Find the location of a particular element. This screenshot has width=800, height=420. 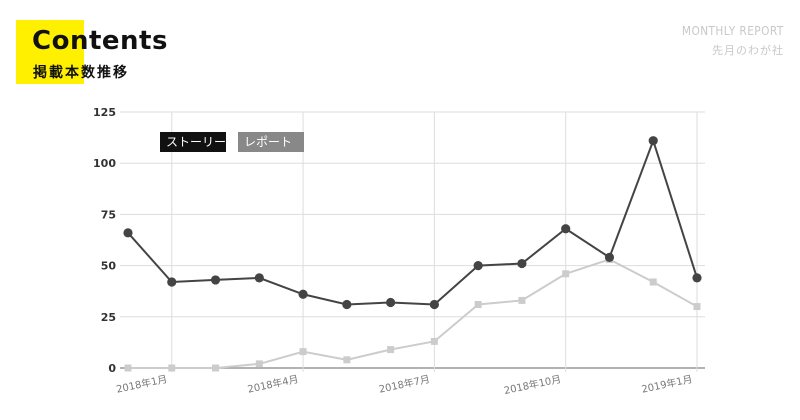

y-tick-label: 0 is located at coordinates (112, 368).